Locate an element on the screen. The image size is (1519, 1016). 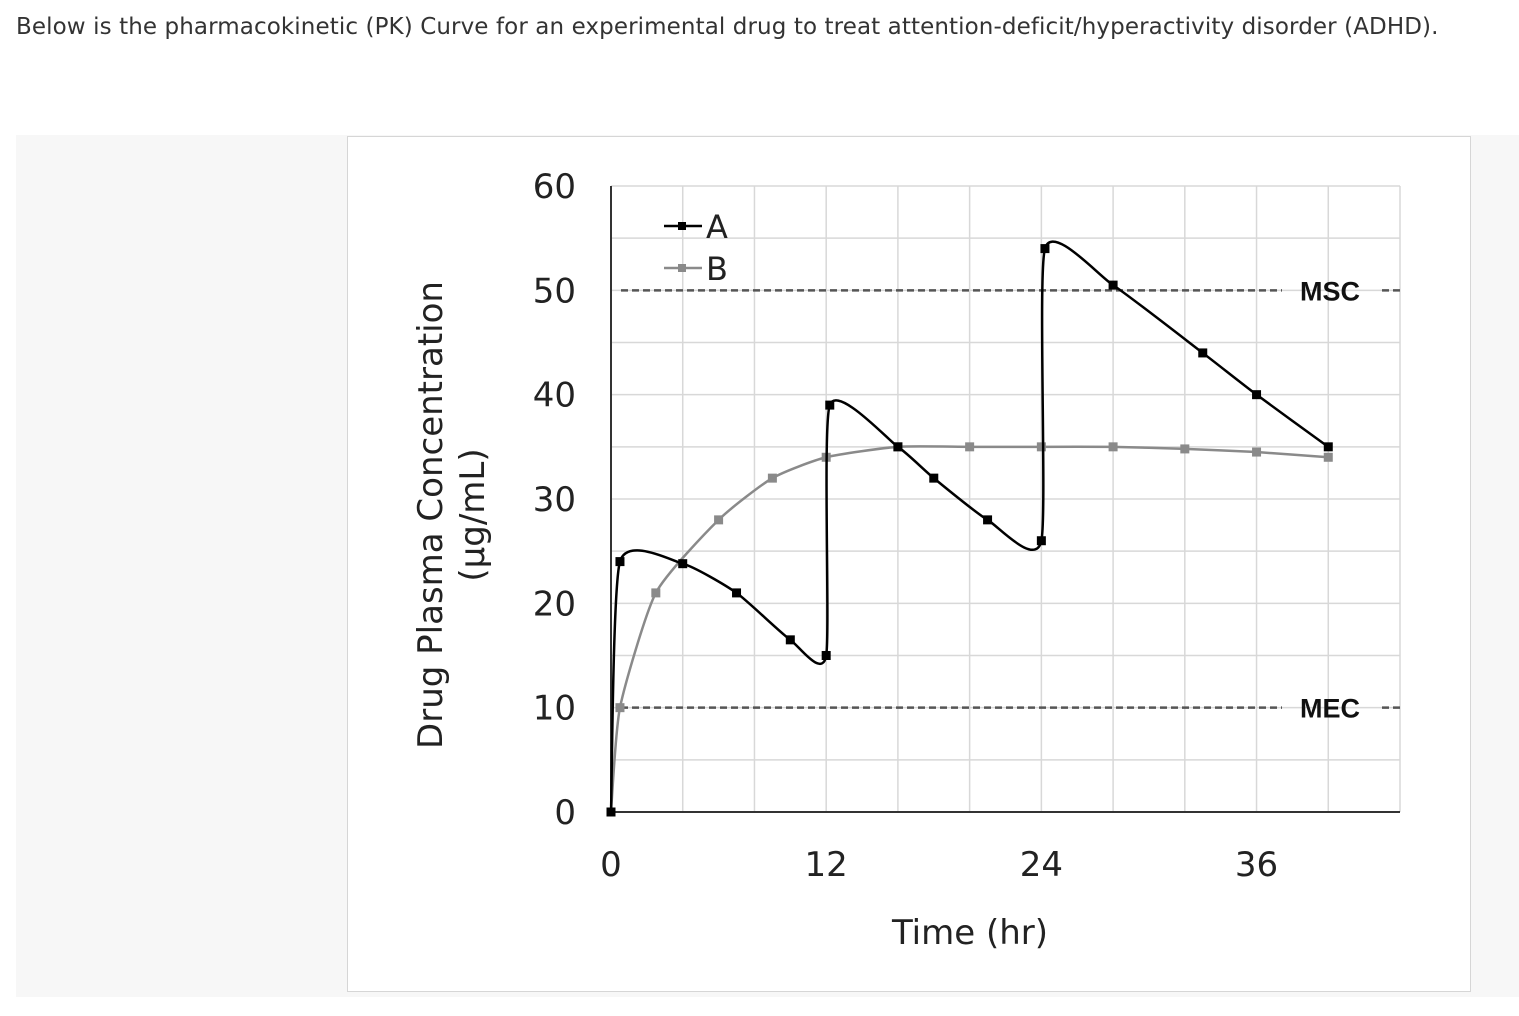
x-tick-label: 24 is located at coordinates (1041, 865).